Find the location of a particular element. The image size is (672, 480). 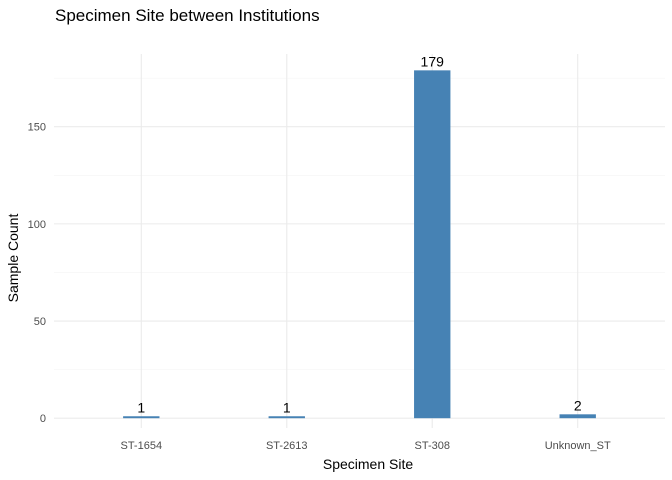

y-axis-title: Sample Count is located at coordinates (13, 258).